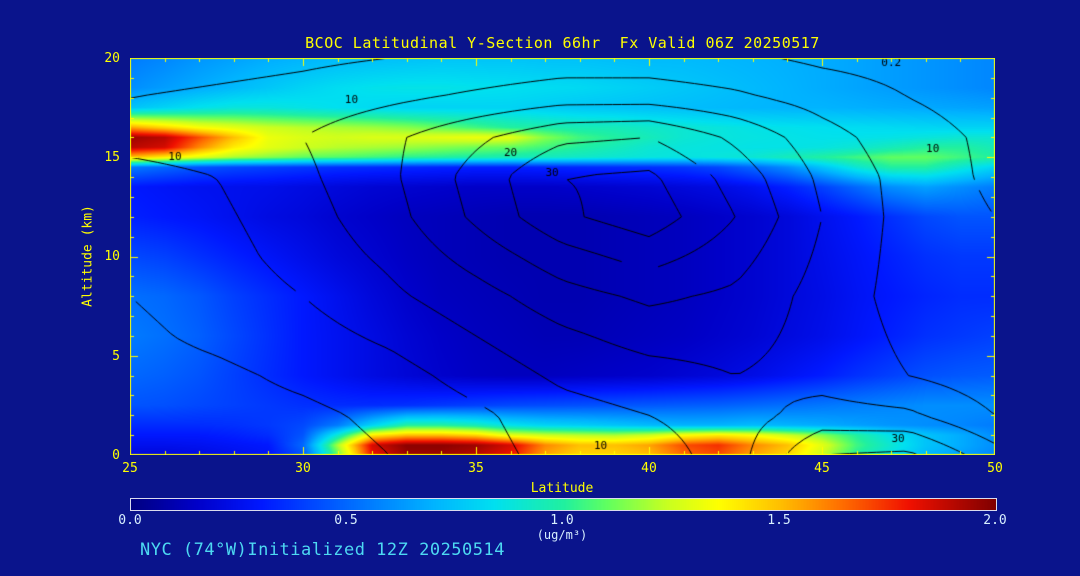  Describe the element at coordinates (649, 468) in the screenshot. I see `x-tick-label: 40` at that location.